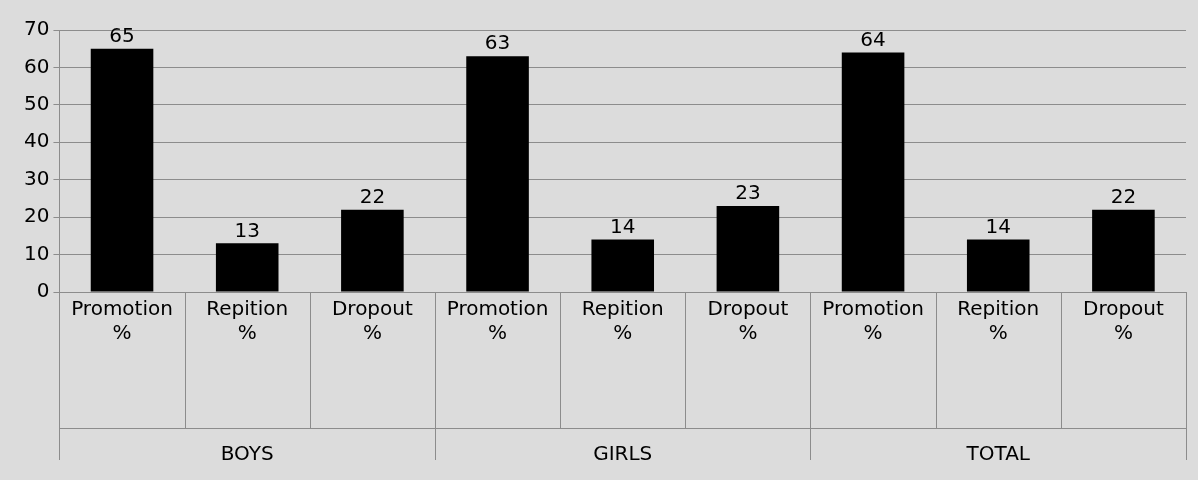  What do you see at coordinates (247, 229) in the screenshot?
I see `data-label: 13` at bounding box center [247, 229].